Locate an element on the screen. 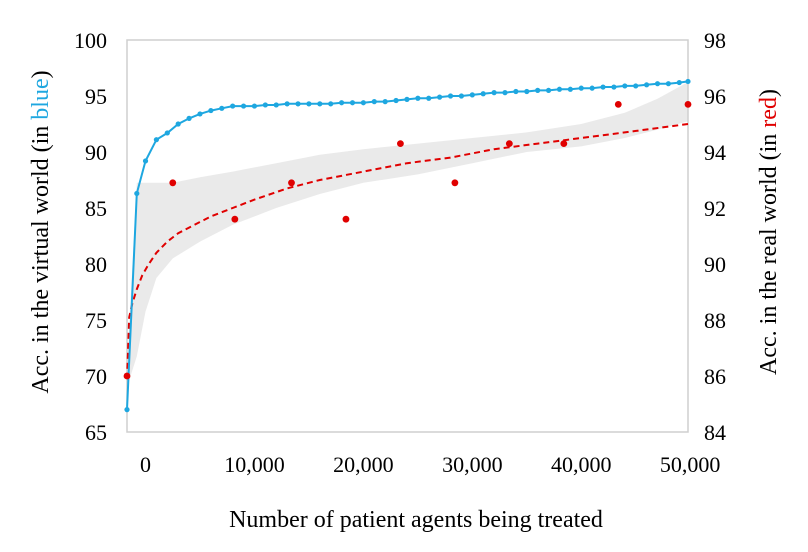 The image size is (808, 552). left-y-tick-label: 85 is located at coordinates (96, 208).